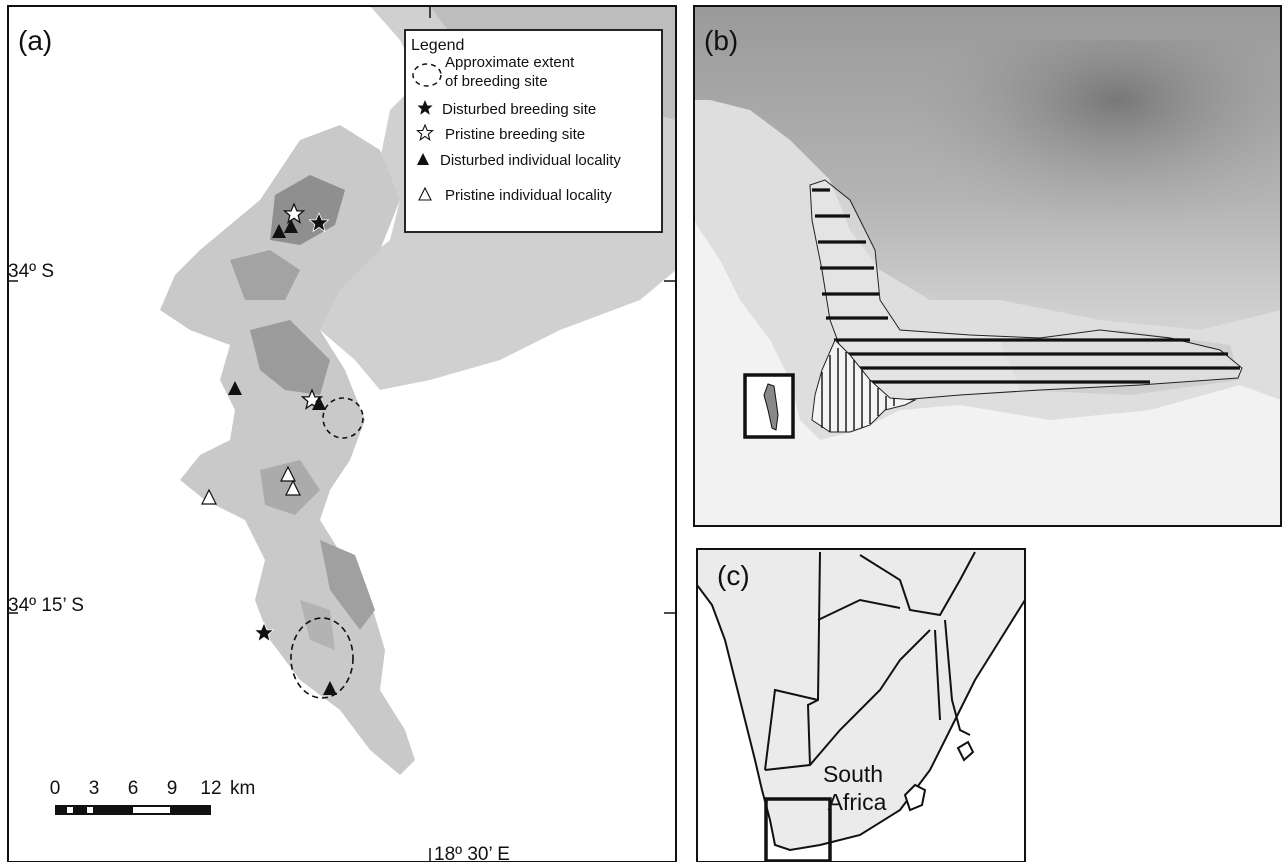  Describe the element at coordinates (210, 788) in the screenshot. I see `scale-tick-12: 12` at that location.